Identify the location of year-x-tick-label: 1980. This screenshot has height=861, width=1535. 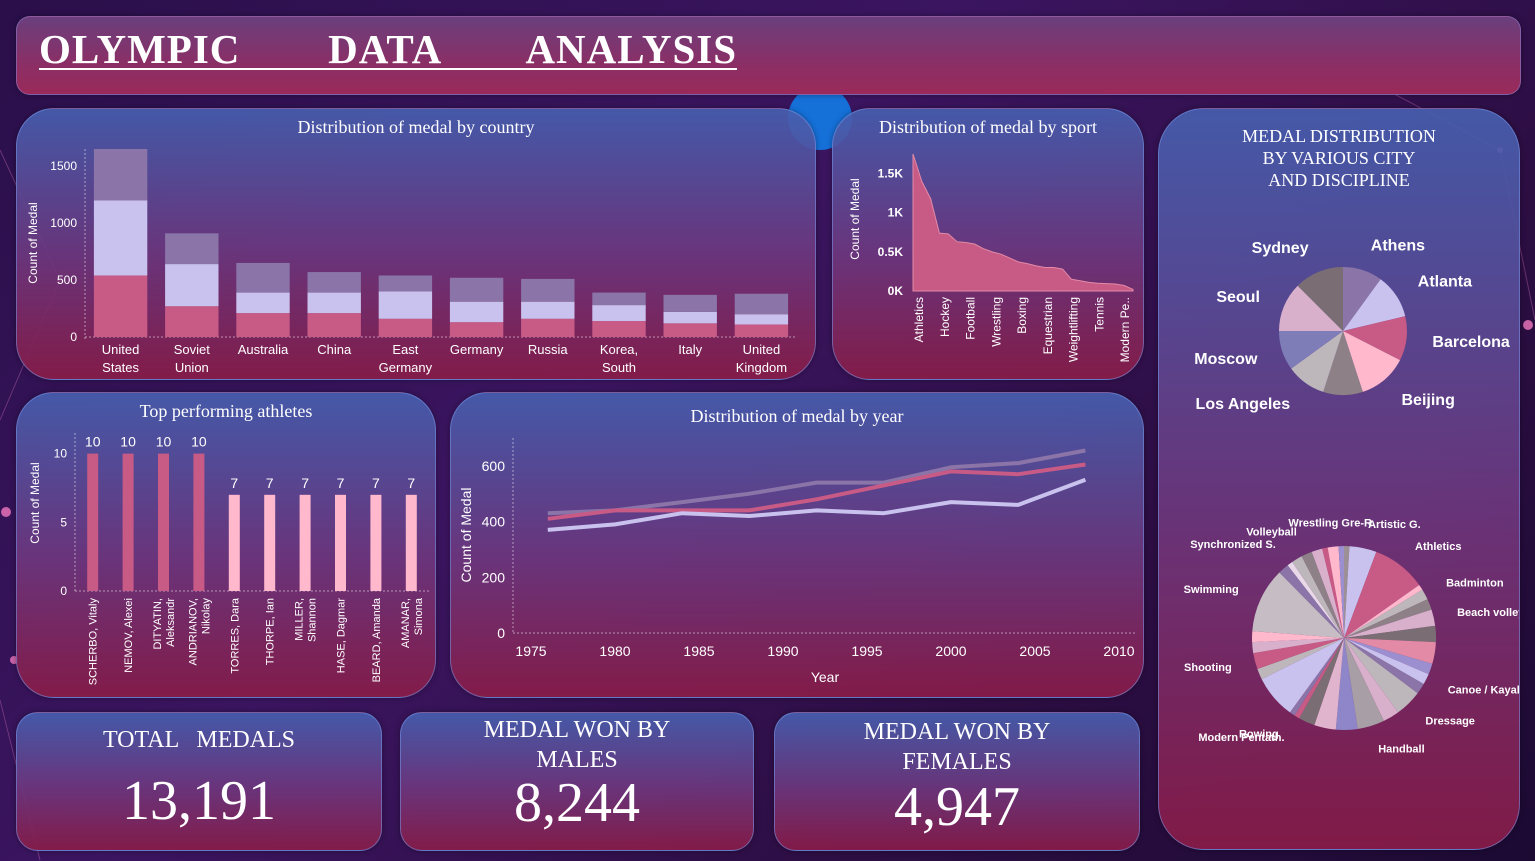
(614, 651).